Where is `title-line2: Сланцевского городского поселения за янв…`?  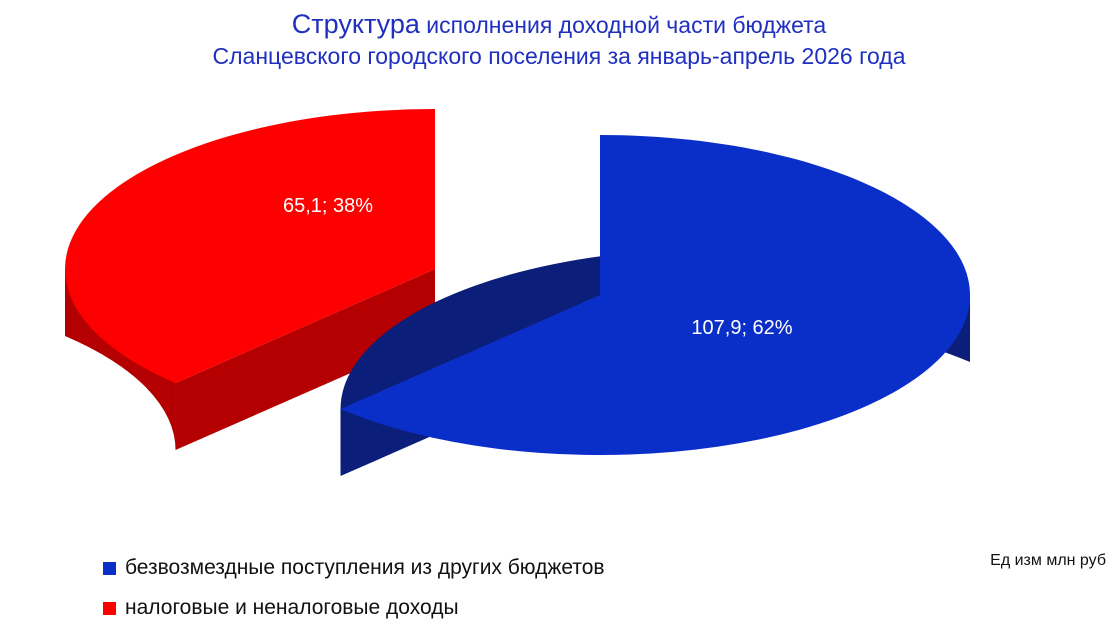
title-line2: Сланцевского городского поселения за янв… is located at coordinates (559, 56).